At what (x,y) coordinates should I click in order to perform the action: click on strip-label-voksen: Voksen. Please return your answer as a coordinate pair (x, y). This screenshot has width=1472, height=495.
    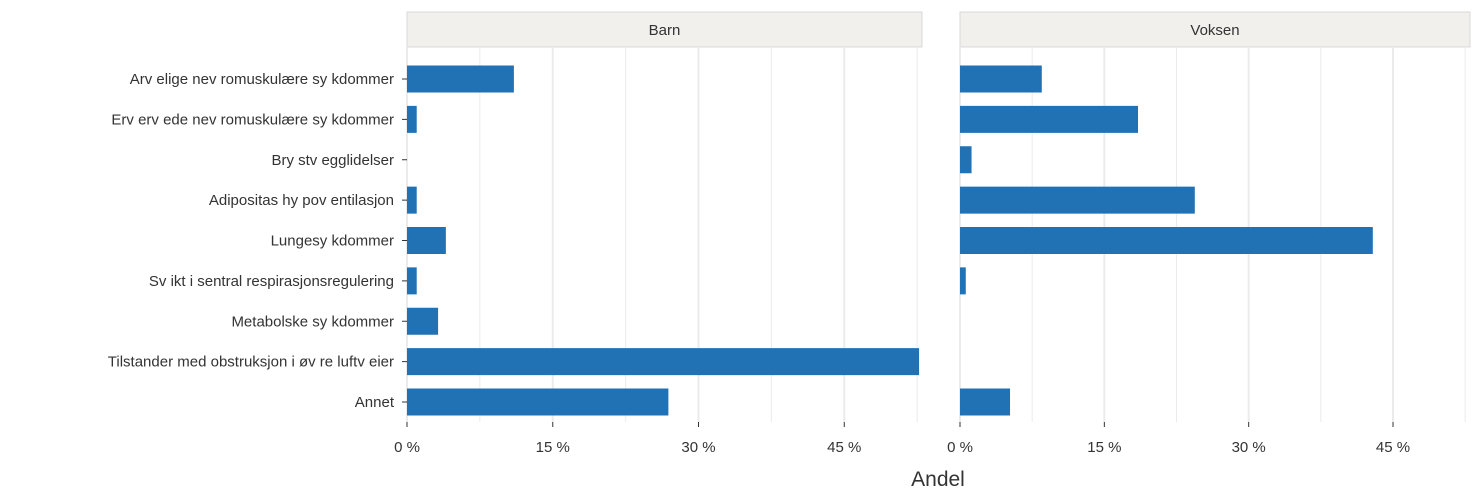
    Looking at the image, I should click on (1214, 30).